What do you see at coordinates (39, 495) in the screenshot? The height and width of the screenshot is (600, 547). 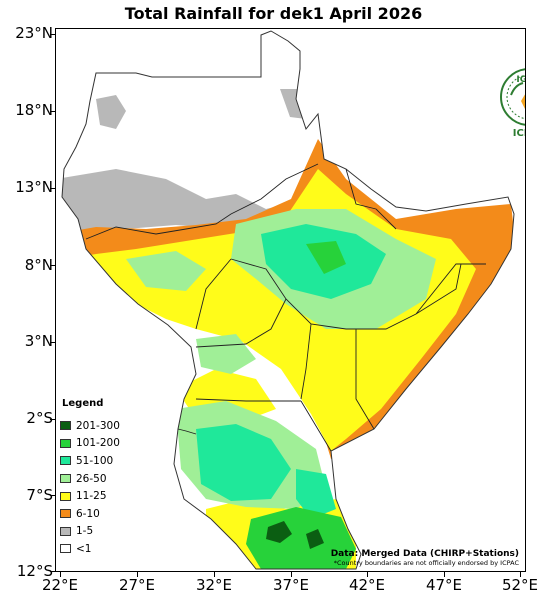 I see `lat-label-7s: 7°S` at bounding box center [39, 495].